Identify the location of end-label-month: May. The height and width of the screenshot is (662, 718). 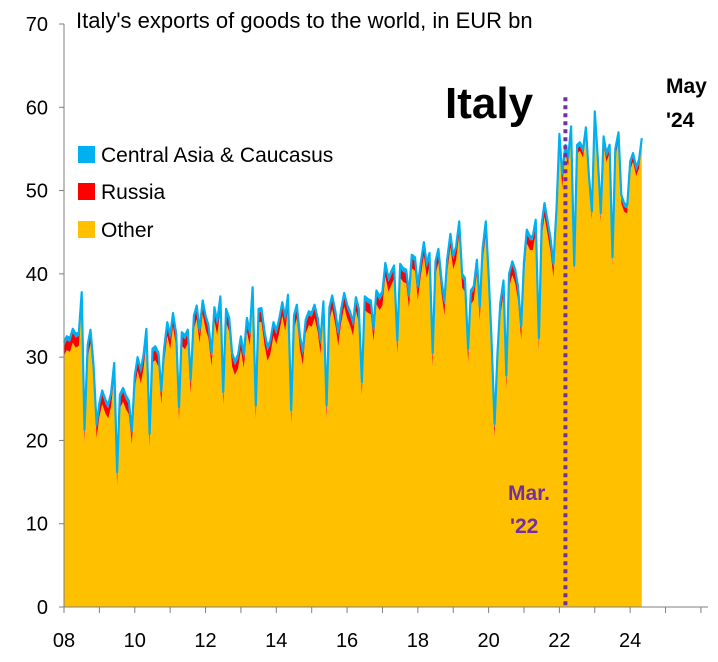
(686, 86).